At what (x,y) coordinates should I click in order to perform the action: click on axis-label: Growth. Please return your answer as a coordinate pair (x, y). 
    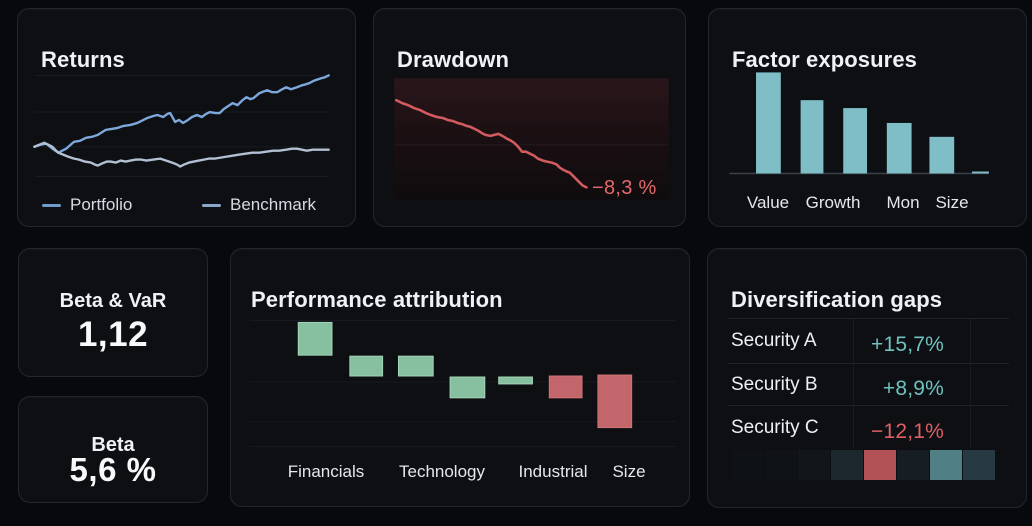
    Looking at the image, I should click on (833, 202).